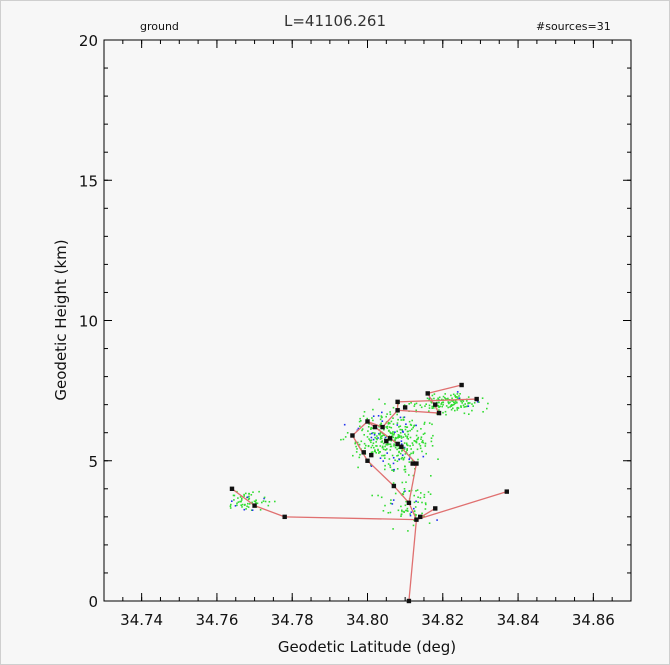 The image size is (670, 665). Describe the element at coordinates (593, 620) in the screenshot. I see `x-tick-label: 34.86` at that location.